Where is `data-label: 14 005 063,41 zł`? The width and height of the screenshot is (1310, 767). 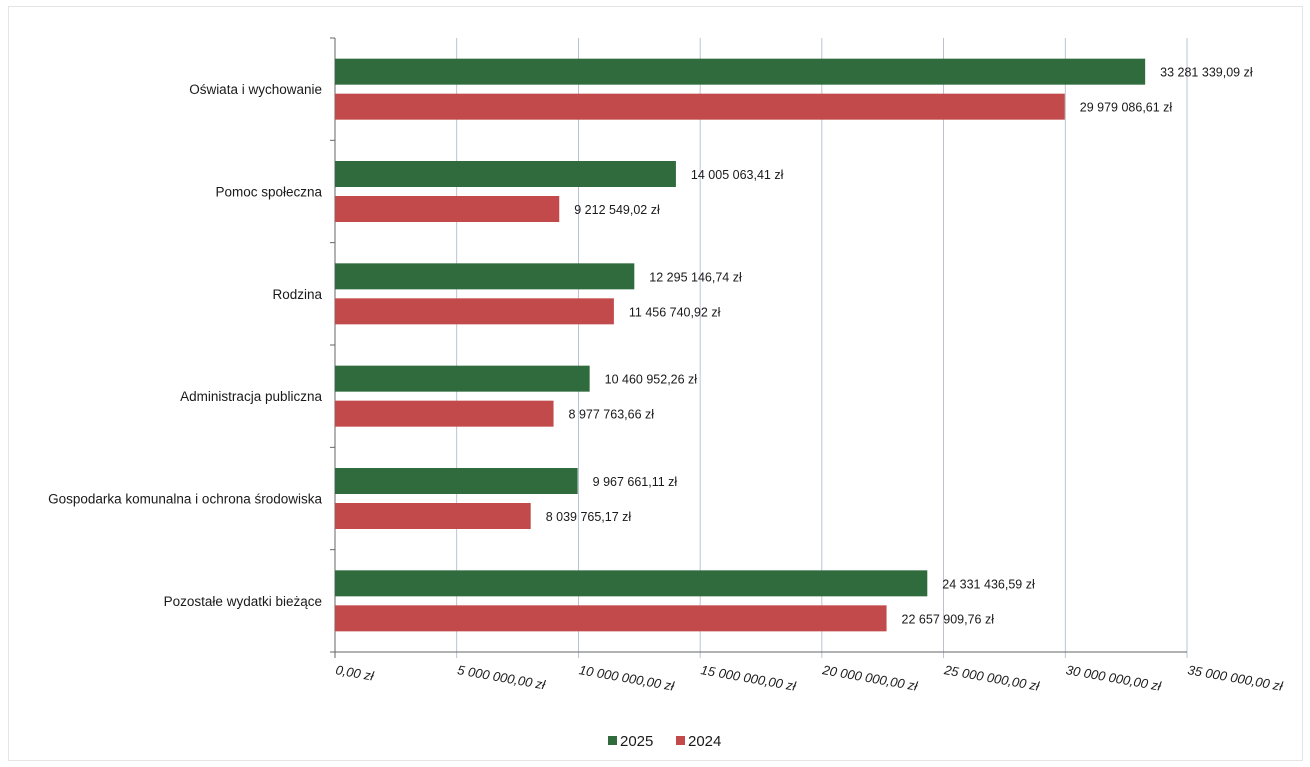 data-label: 14 005 063,41 zł is located at coordinates (737, 175).